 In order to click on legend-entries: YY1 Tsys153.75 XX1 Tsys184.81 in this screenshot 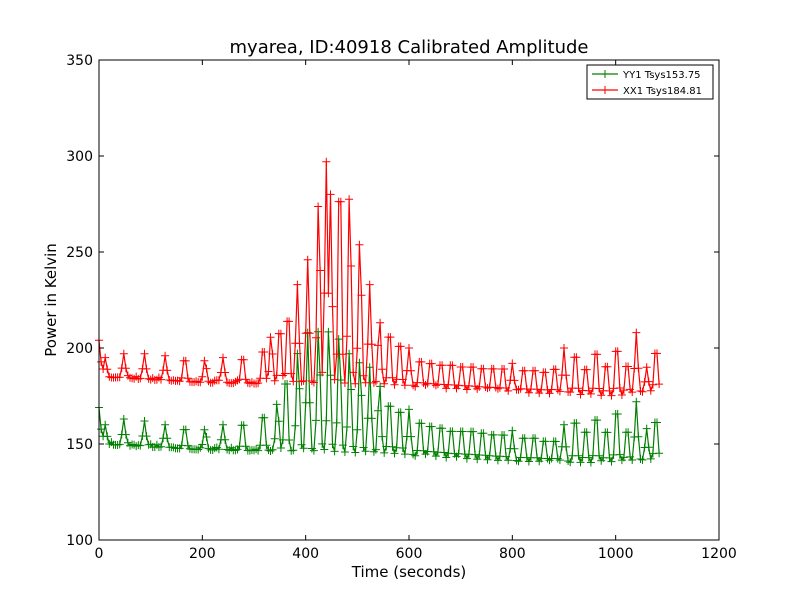, I will do `click(647, 83)`.